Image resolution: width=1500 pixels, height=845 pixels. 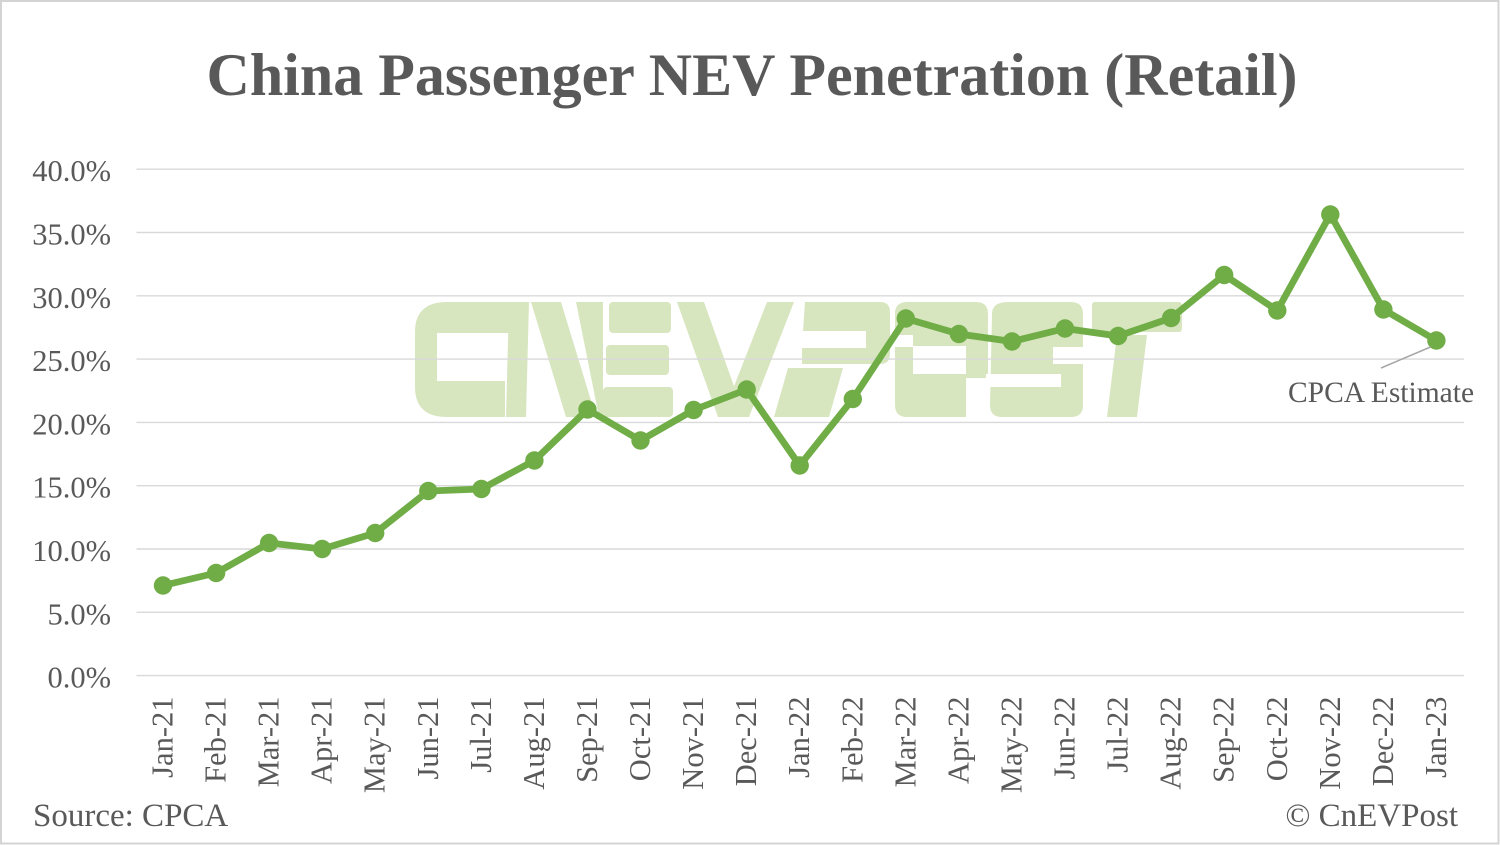 What do you see at coordinates (587, 740) in the screenshot?
I see `svg-text: Sep-21` at bounding box center [587, 740].